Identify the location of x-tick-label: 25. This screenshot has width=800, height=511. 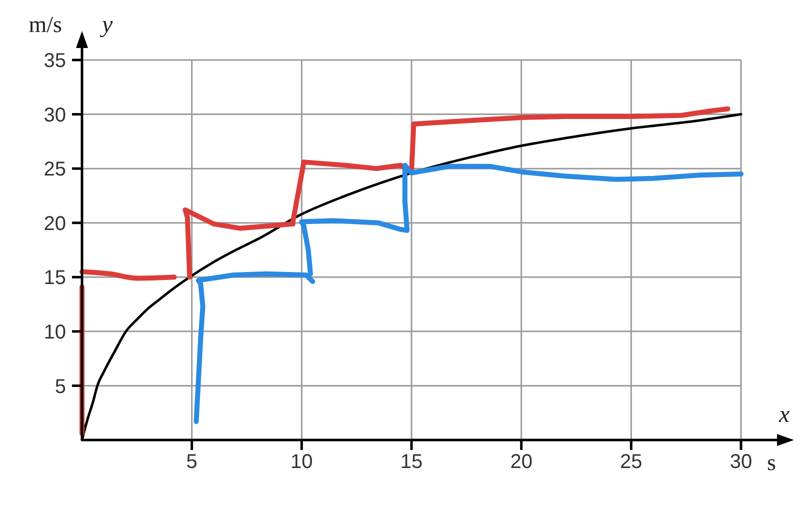
(631, 462).